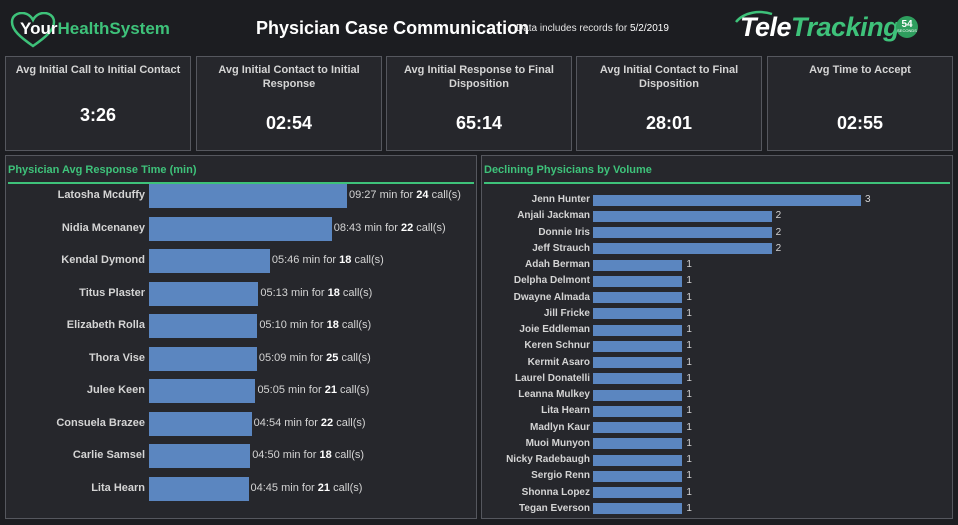  What do you see at coordinates (479, 123) in the screenshot?
I see `kpi-value: 65:14` at bounding box center [479, 123].